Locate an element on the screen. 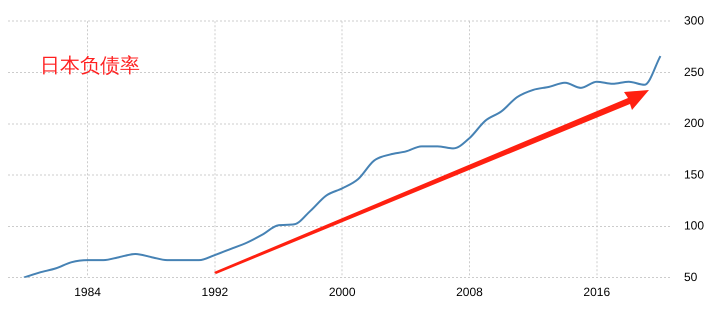 The height and width of the screenshot is (310, 728). x-tick-label: 2008 is located at coordinates (470, 292).